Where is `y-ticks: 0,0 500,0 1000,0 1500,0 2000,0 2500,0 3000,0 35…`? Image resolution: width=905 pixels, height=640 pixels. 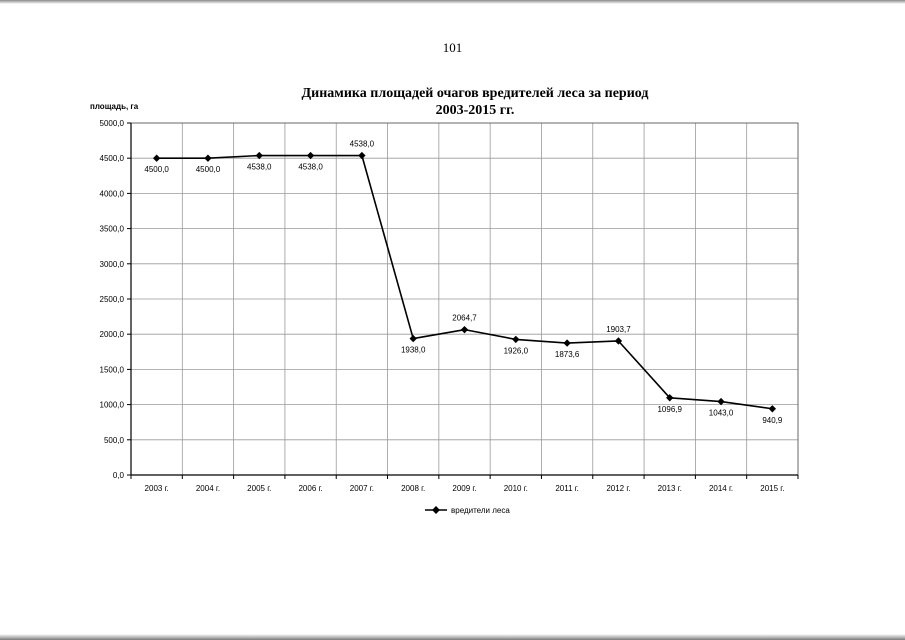
y-ticks: 0,0 500,0 1000,0 1500,0 2000,0 2500,0 3000,0 35… is located at coordinates (115, 299).